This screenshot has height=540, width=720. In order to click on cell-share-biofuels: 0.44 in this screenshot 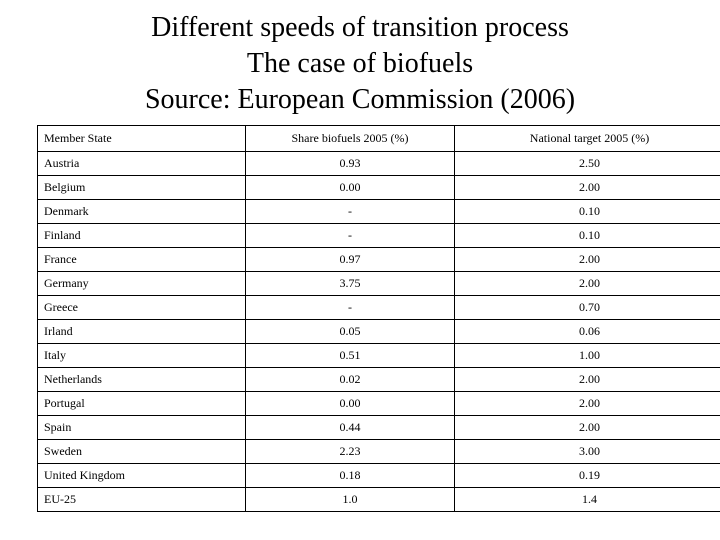, I will do `click(350, 427)`.